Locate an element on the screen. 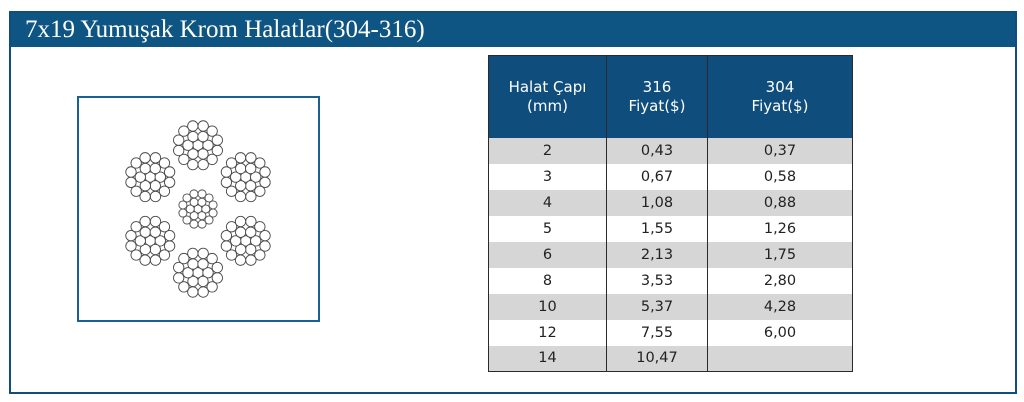  cell-price-304: 4,28 is located at coordinates (780, 306).